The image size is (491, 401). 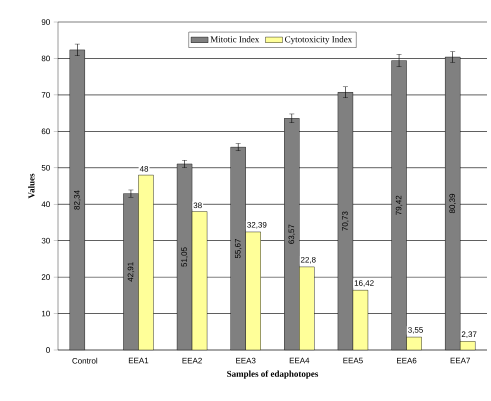 What do you see at coordinates (235, 39) in the screenshot?
I see `legend-label: Mitotic Index` at bounding box center [235, 39].